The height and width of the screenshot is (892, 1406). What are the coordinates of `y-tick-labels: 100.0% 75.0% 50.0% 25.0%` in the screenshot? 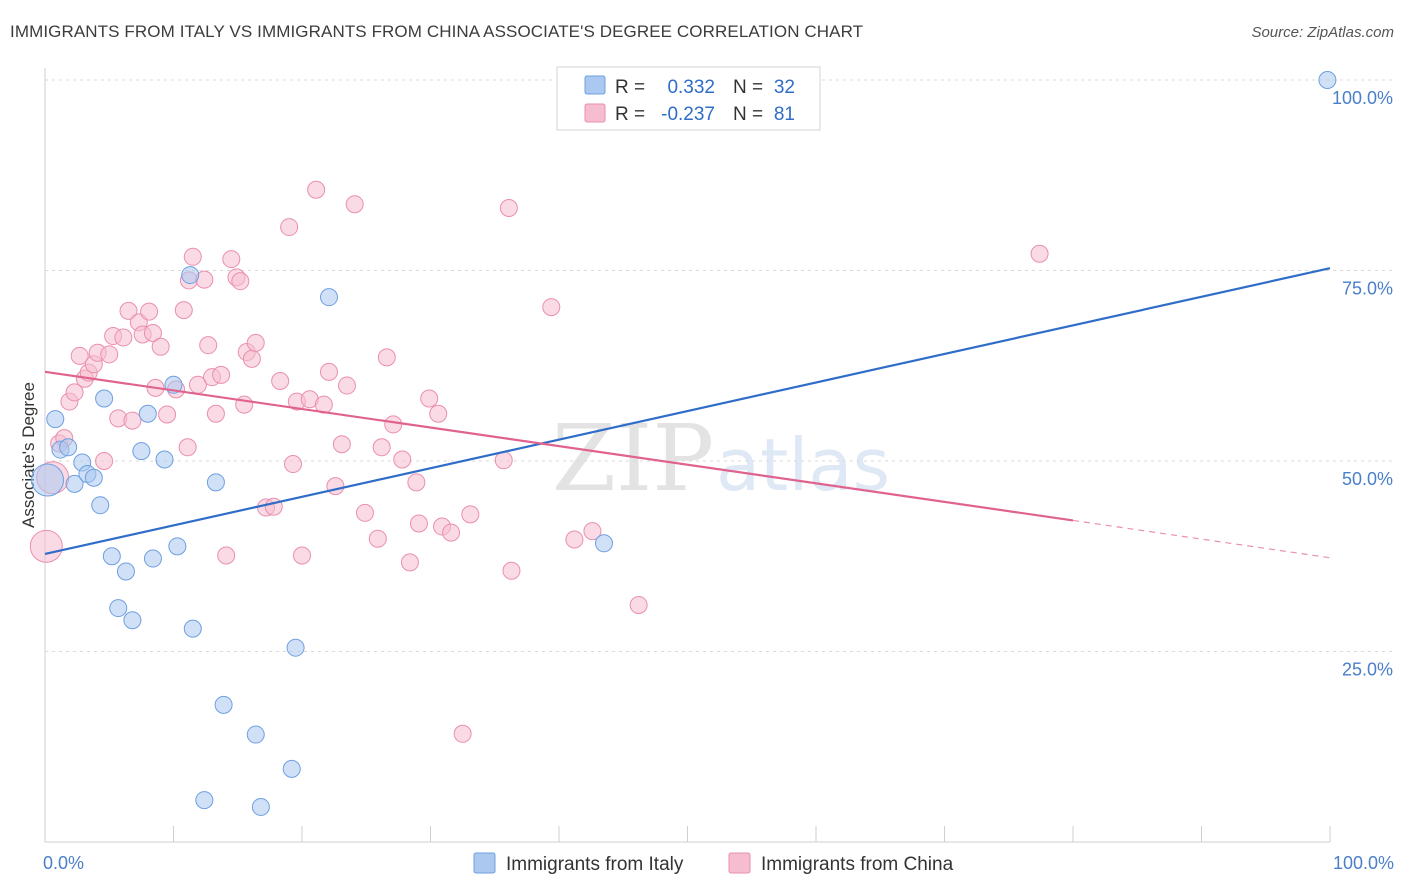 It's located at (1362, 384).